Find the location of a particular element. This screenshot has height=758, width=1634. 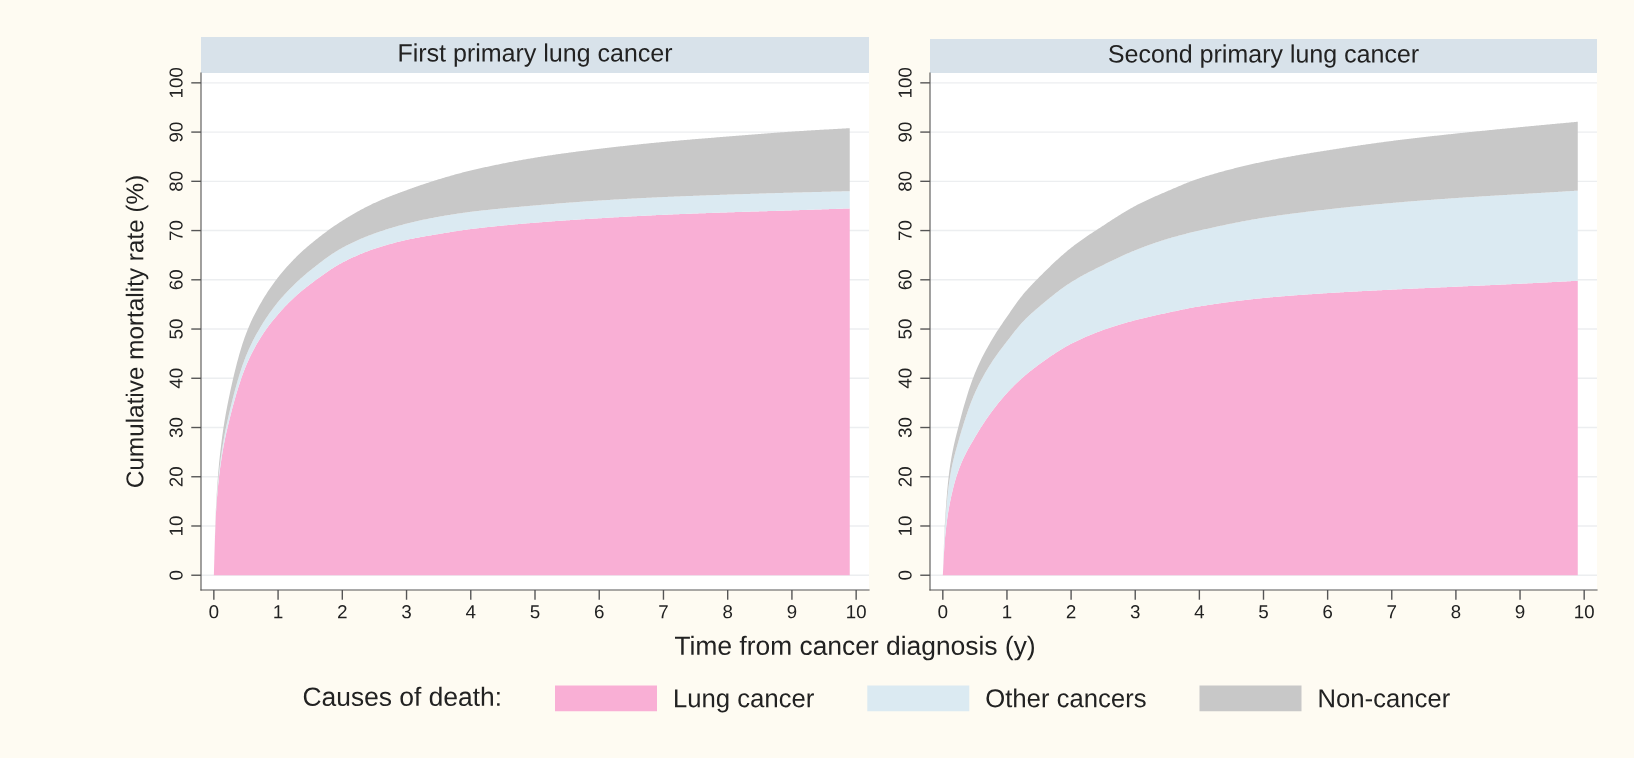

legend-title: Causes of death: is located at coordinates (401, 696).